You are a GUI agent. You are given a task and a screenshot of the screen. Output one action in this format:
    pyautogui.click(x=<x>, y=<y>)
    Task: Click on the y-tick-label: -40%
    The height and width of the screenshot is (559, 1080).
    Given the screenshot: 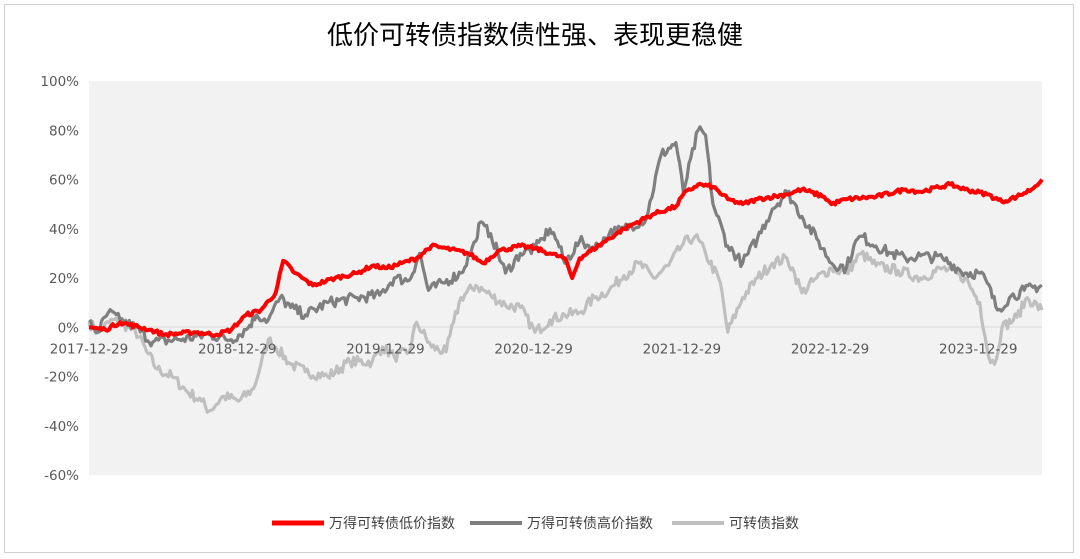 What is the action you would take?
    pyautogui.click(x=61, y=427)
    